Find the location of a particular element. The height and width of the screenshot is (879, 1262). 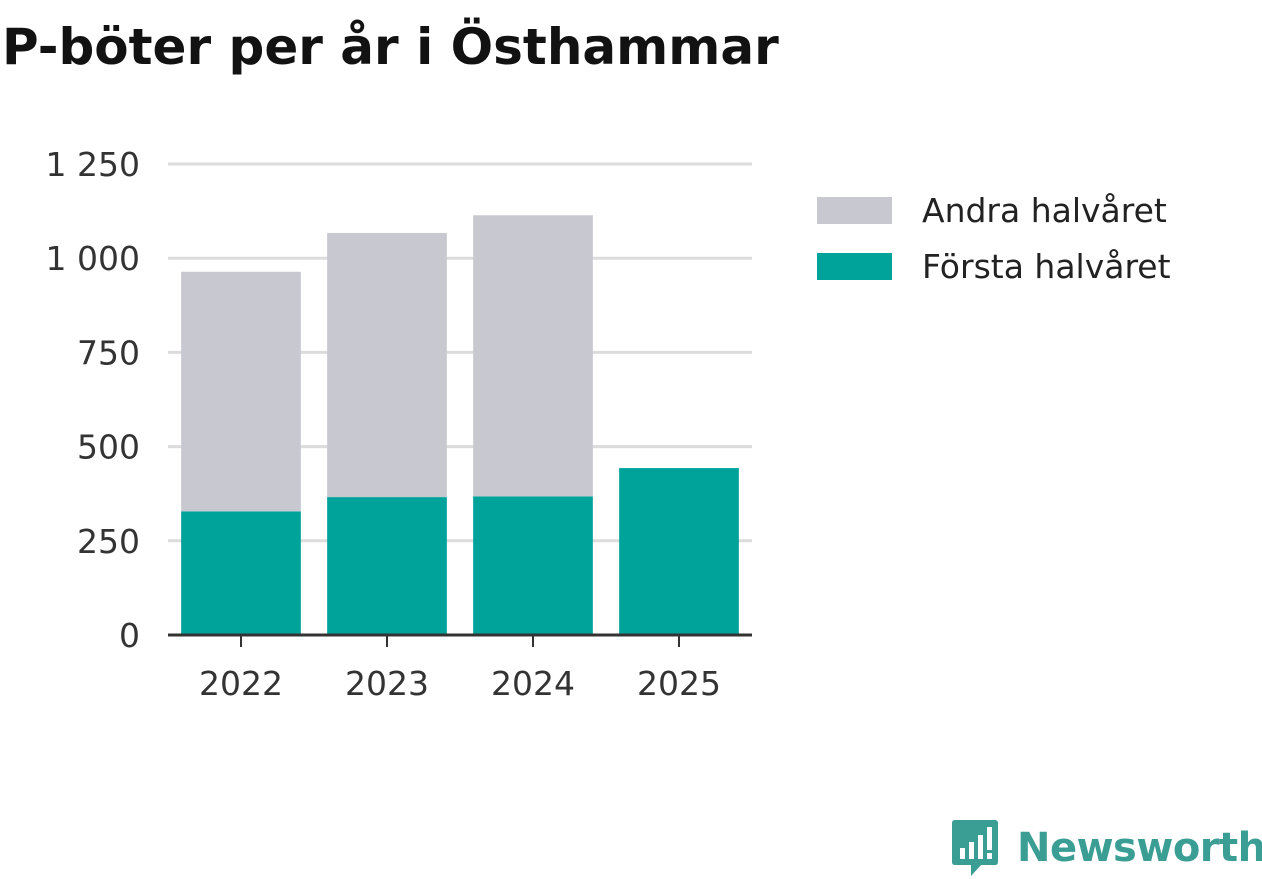

x-tick-label: 2025 is located at coordinates (679, 683).